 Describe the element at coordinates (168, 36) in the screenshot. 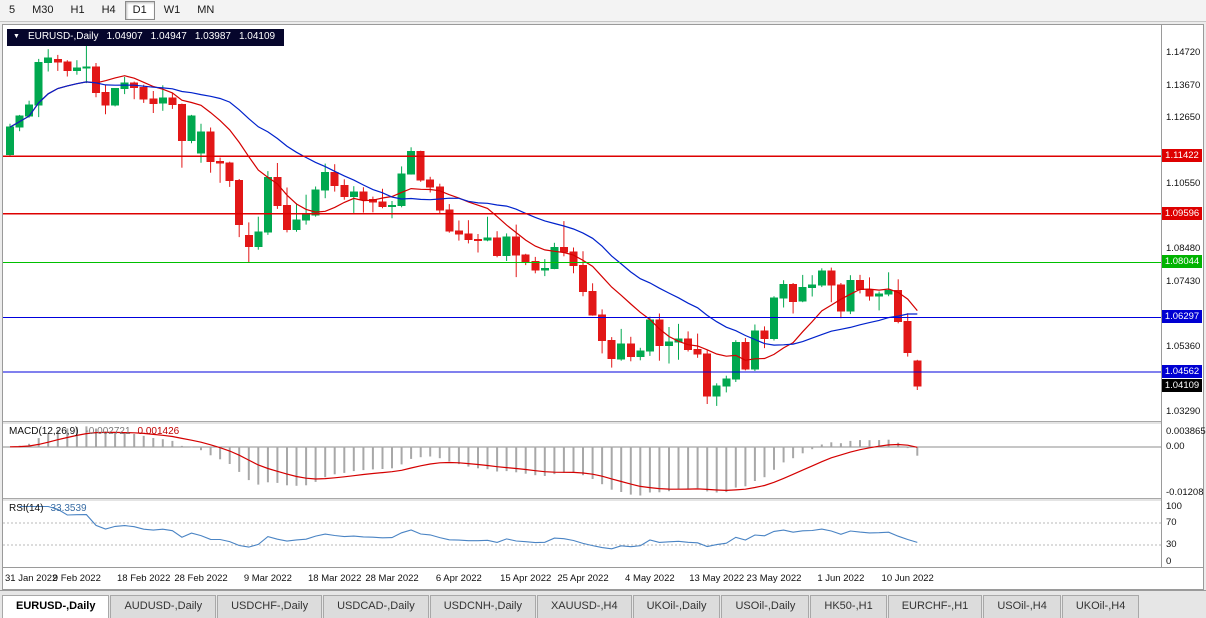

I see `ohlc-high: 1.04947` at that location.